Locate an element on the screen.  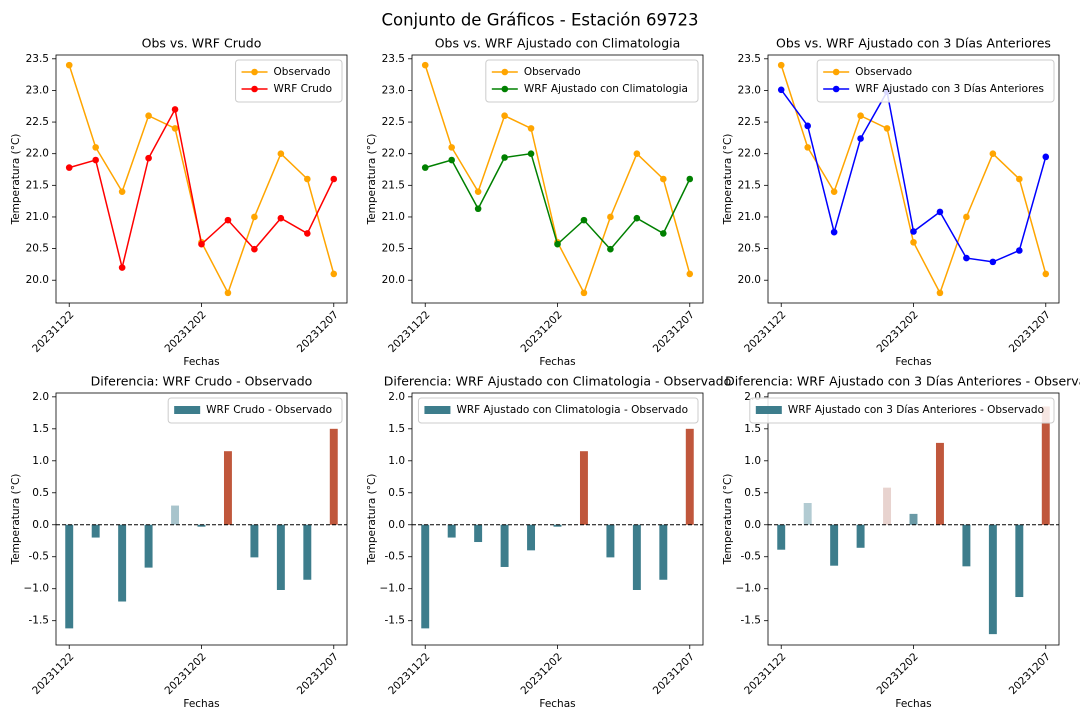
y-tick-label: 2.0 is located at coordinates (396, 397).